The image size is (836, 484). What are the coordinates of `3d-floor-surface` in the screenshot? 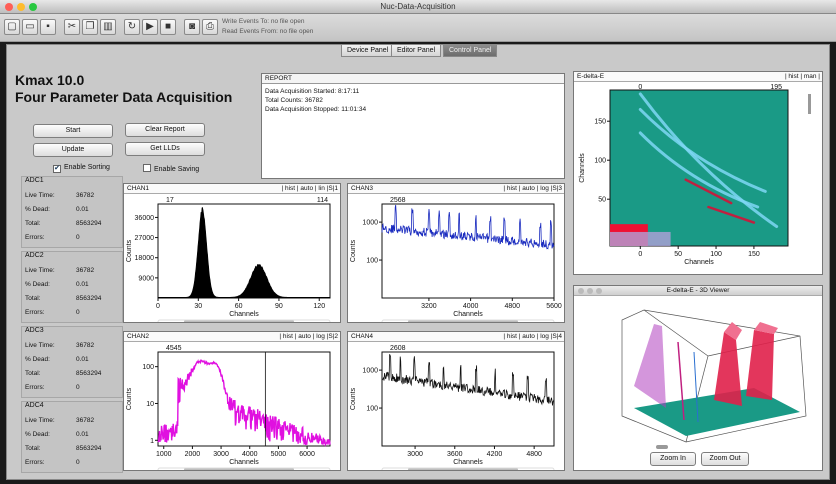 It's located at (717, 412).